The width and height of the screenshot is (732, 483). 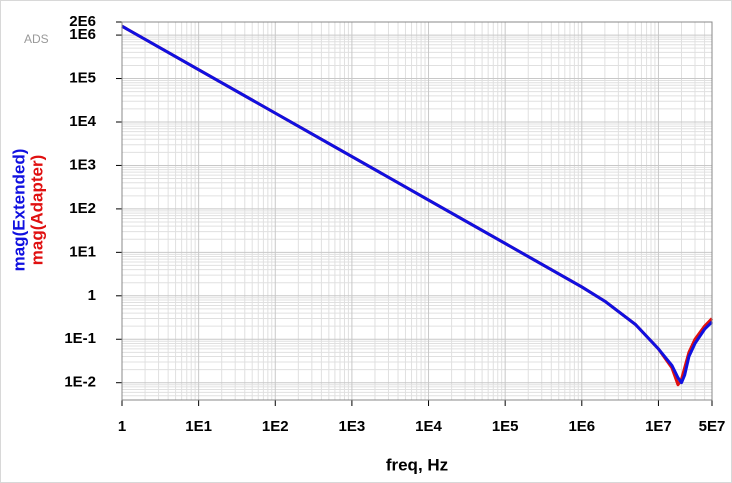 What do you see at coordinates (36, 210) in the screenshot?
I see `legend-label: mag(Adapter)` at bounding box center [36, 210].